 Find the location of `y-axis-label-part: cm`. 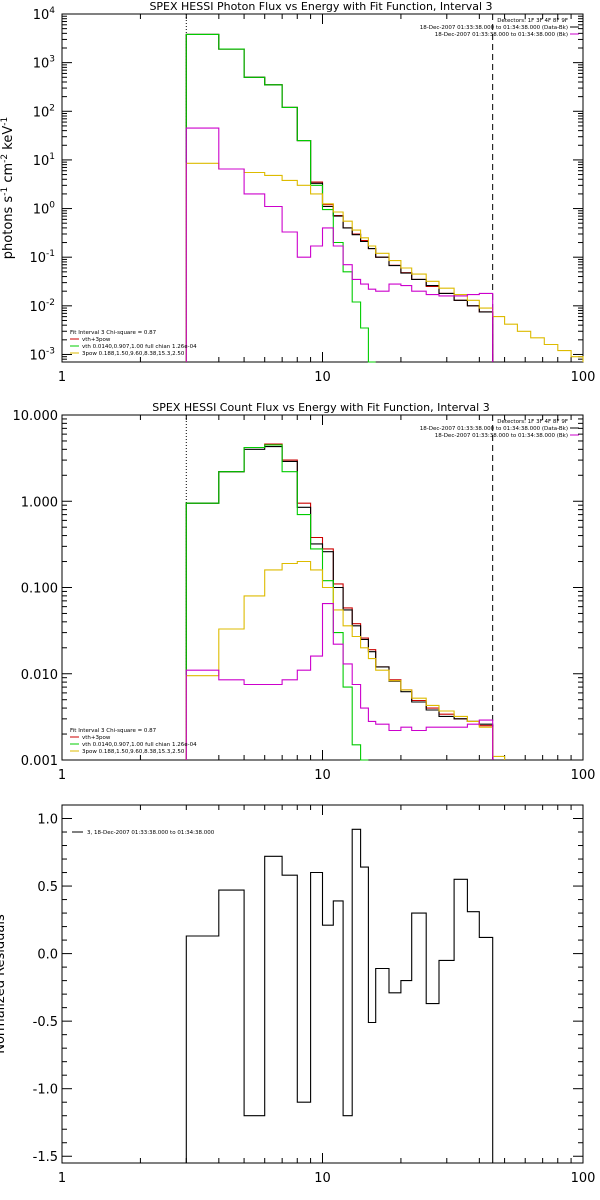

y-axis-label-part: cm is located at coordinates (8, 175).